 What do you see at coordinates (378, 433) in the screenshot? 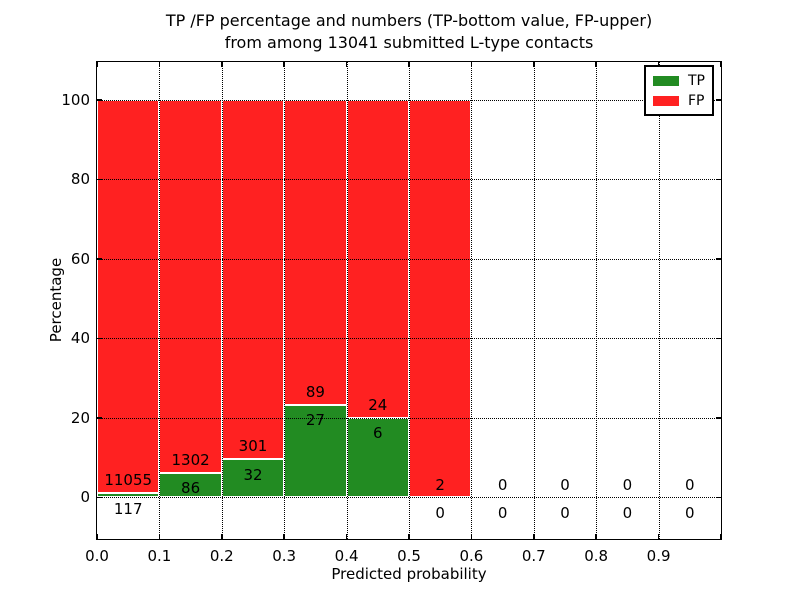
I see `tp-count-label: 6` at bounding box center [378, 433].